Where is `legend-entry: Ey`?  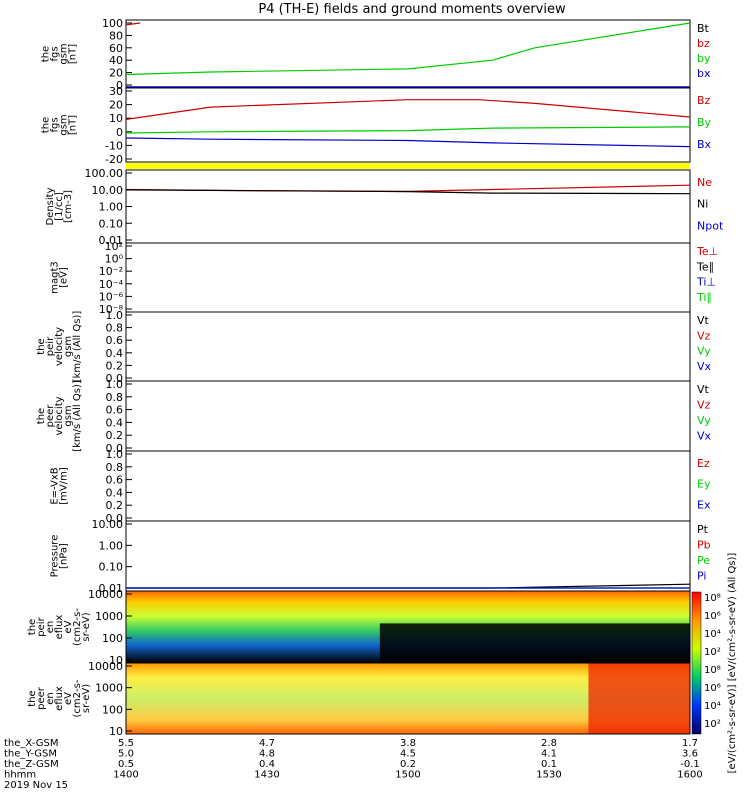
legend-entry: Ey is located at coordinates (704, 484).